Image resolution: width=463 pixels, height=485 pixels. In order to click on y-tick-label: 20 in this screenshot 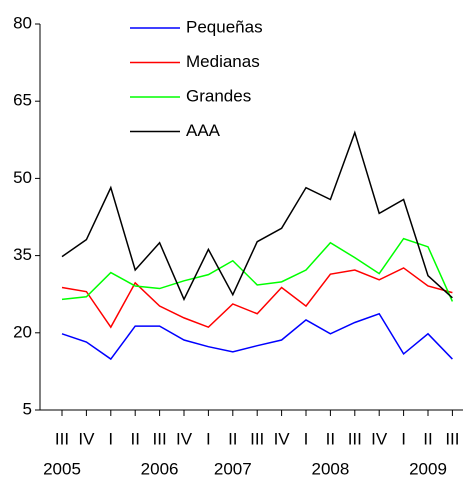, I will do `click(22, 331)`.